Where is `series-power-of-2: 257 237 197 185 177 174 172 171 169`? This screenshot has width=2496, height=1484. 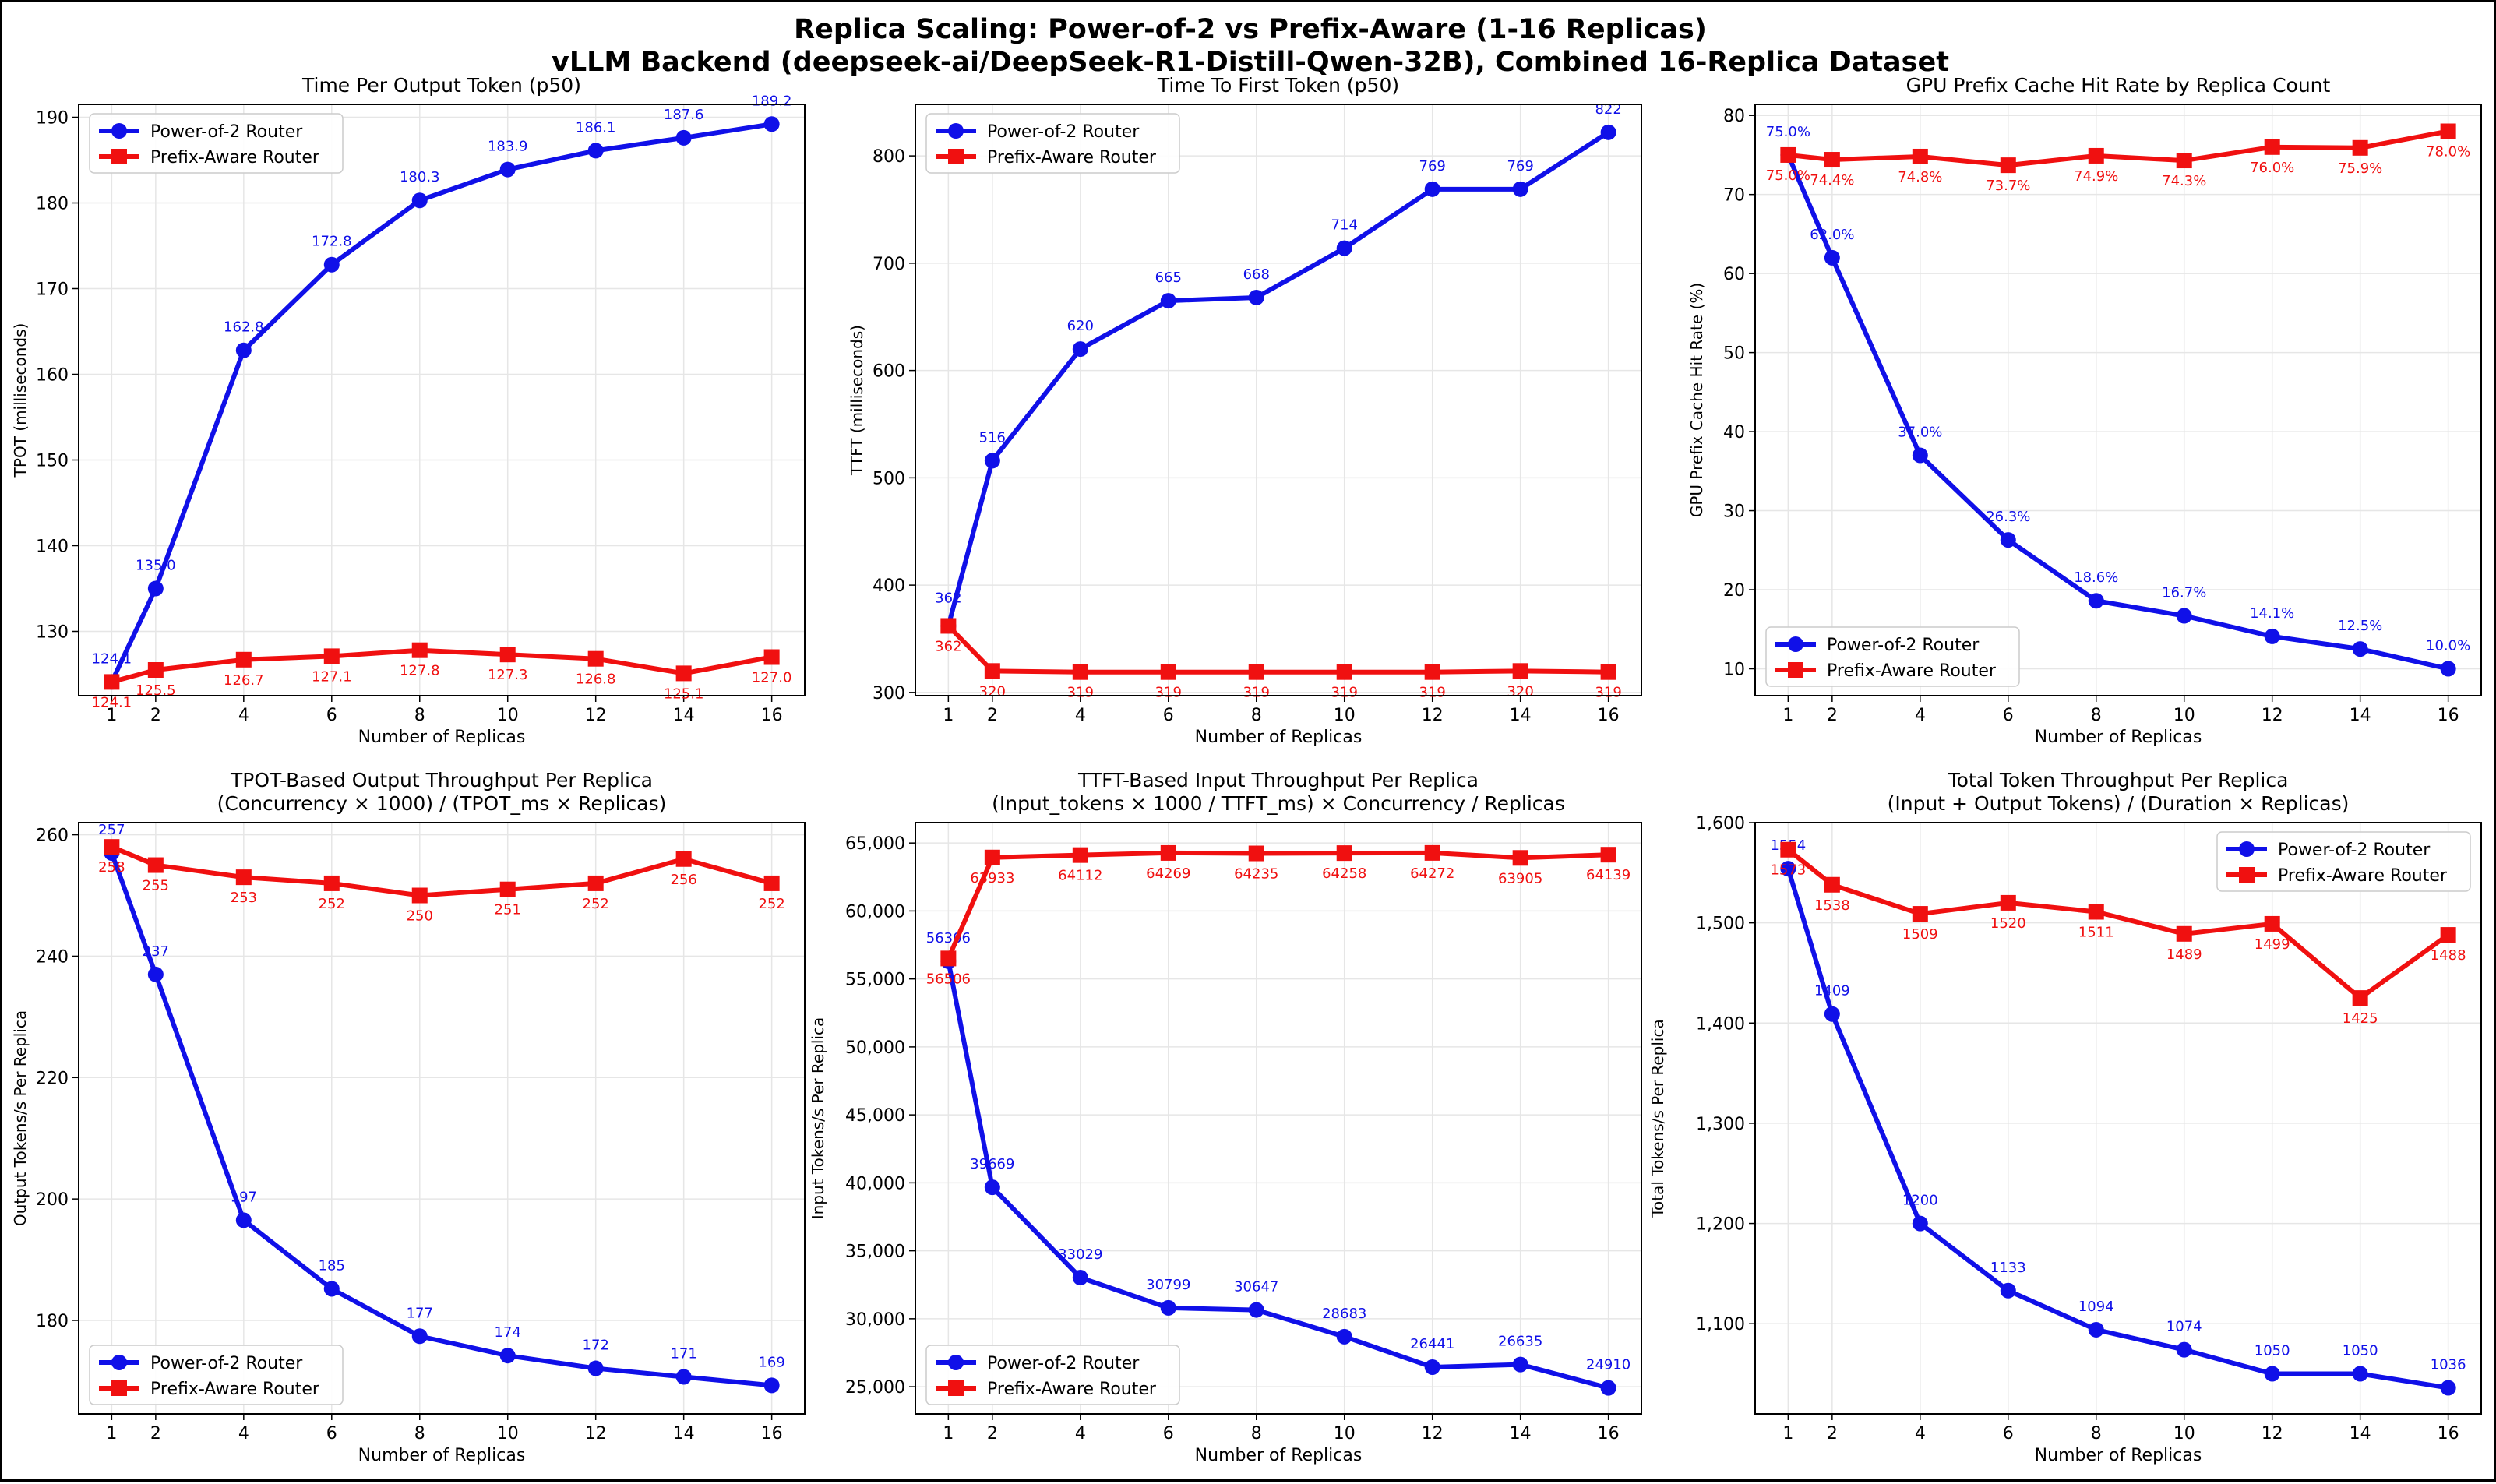
series-power-of-2: 257 237 197 185 177 174 172 171 169 is located at coordinates (441, 1108).